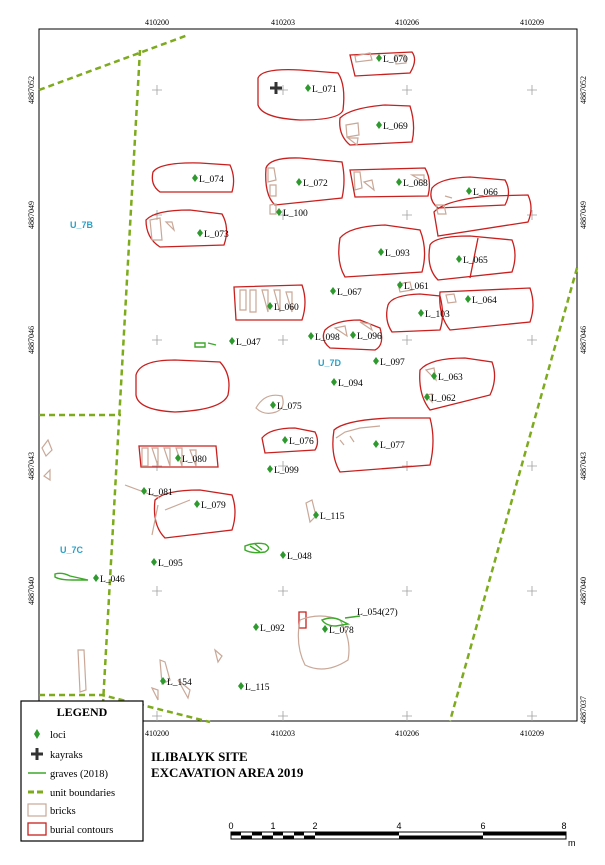 The width and height of the screenshot is (605, 865). Describe the element at coordinates (583, 215) in the screenshot. I see `y-tick-label-right: 4887049` at that location.